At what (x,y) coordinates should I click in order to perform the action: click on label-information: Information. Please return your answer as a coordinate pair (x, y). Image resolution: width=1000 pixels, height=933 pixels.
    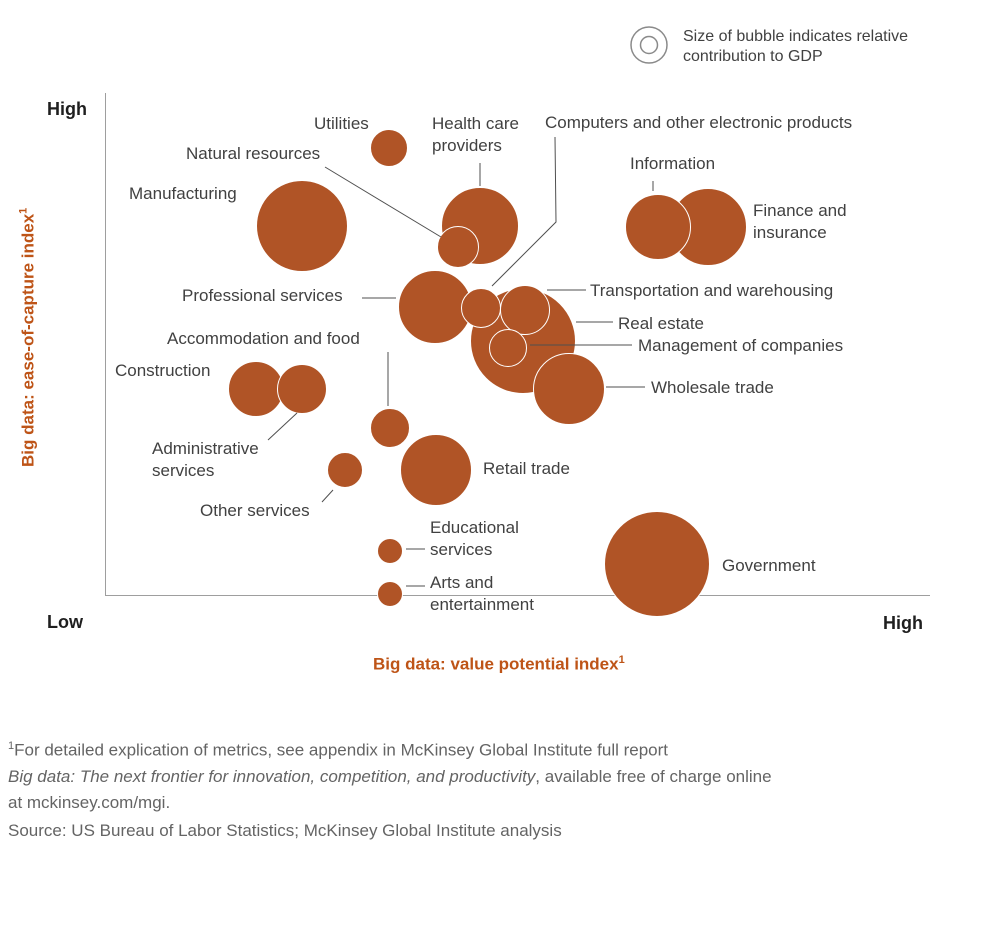
    Looking at the image, I should click on (673, 163).